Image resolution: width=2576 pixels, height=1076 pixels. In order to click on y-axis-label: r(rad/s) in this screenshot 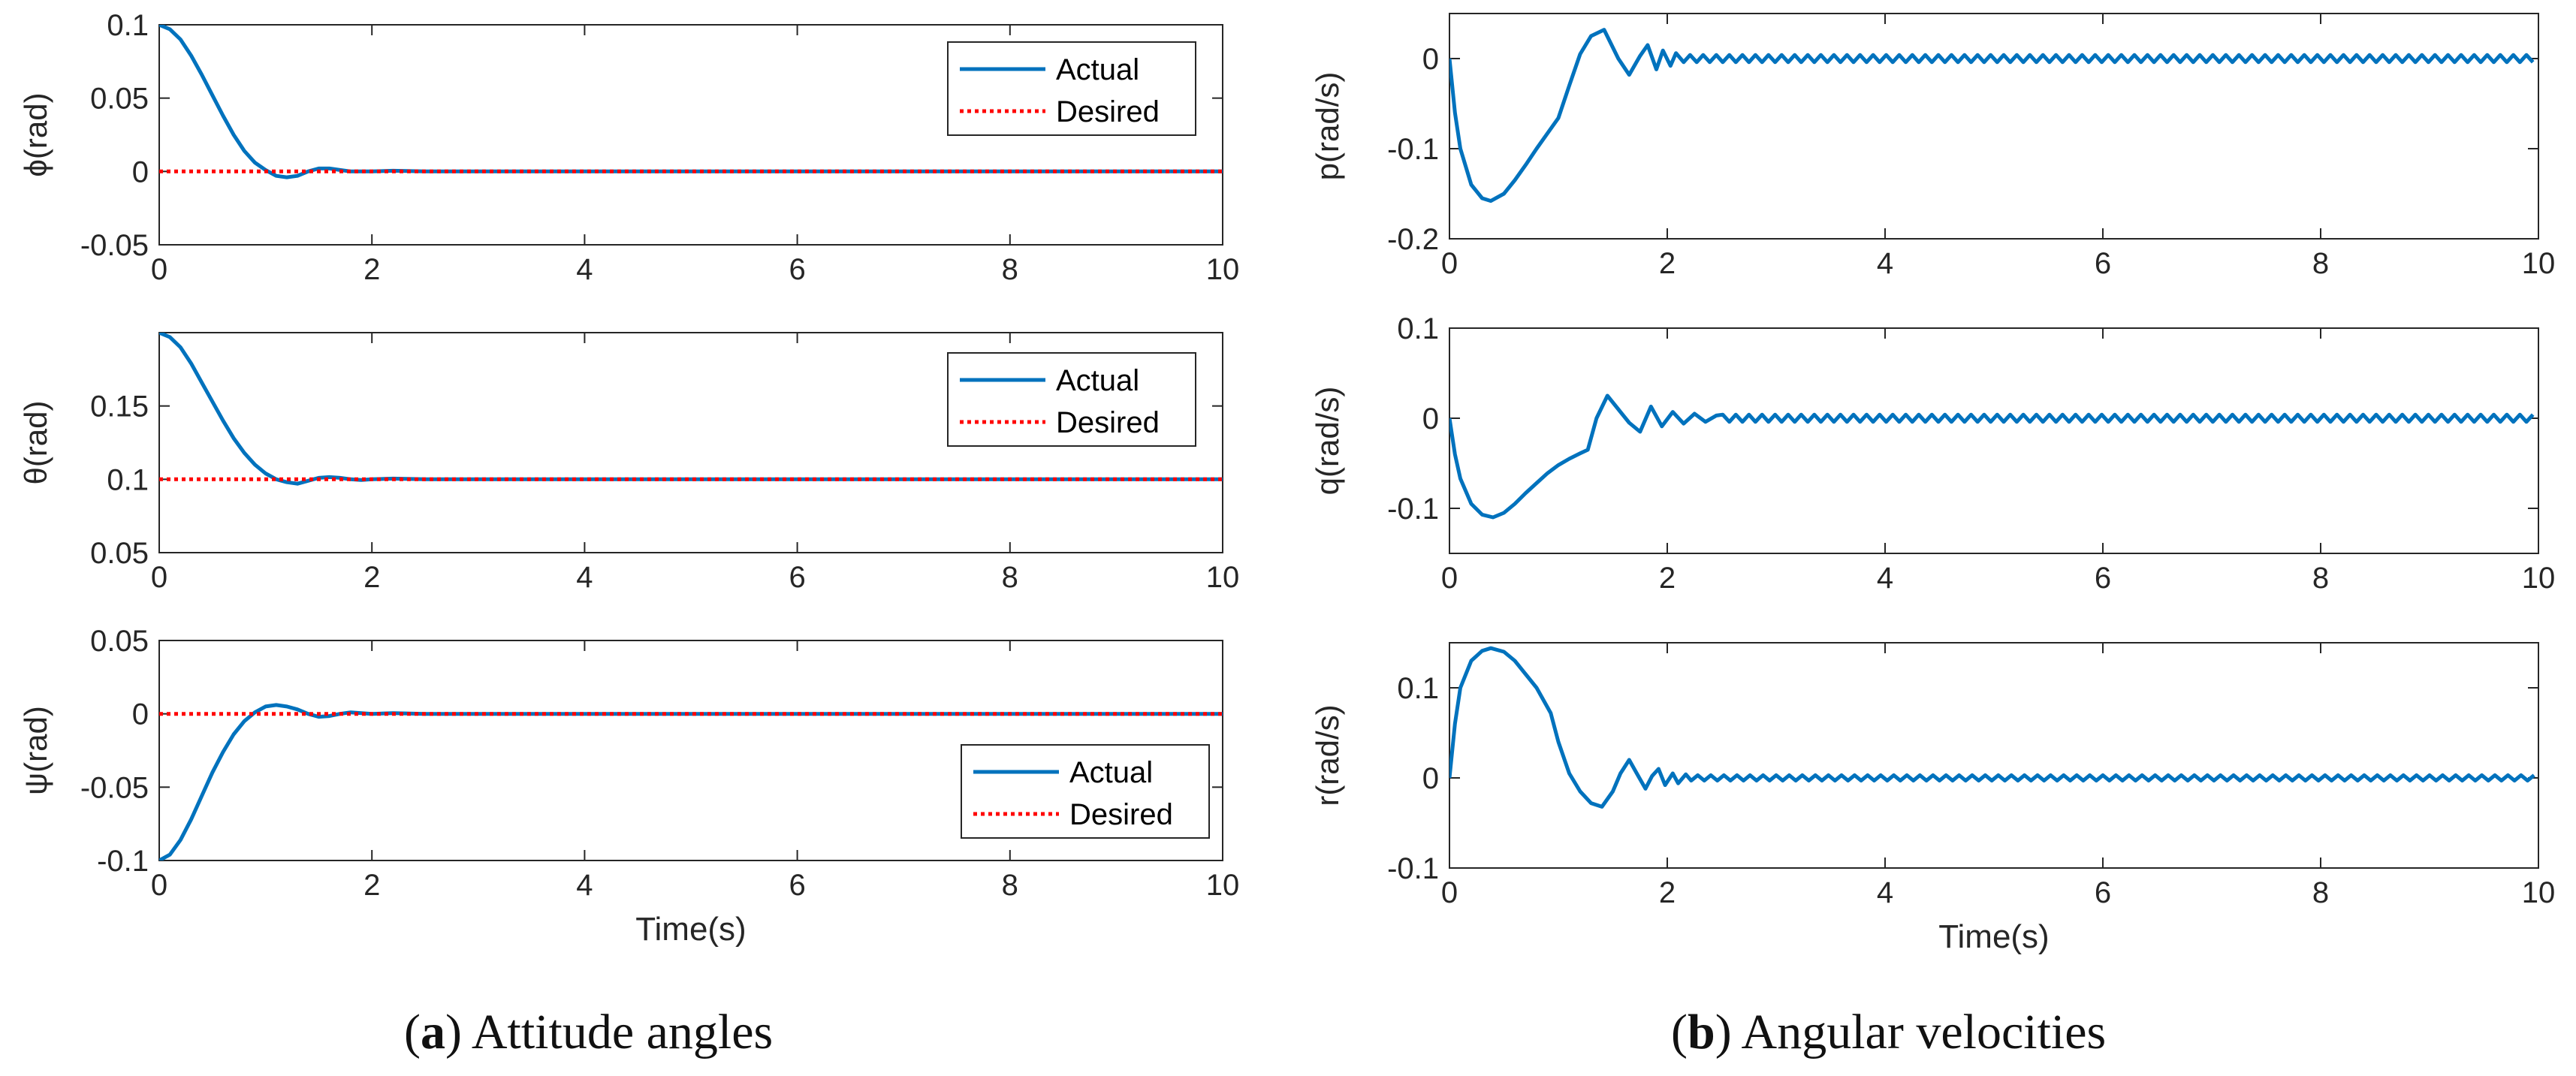, I will do `click(1327, 755)`.